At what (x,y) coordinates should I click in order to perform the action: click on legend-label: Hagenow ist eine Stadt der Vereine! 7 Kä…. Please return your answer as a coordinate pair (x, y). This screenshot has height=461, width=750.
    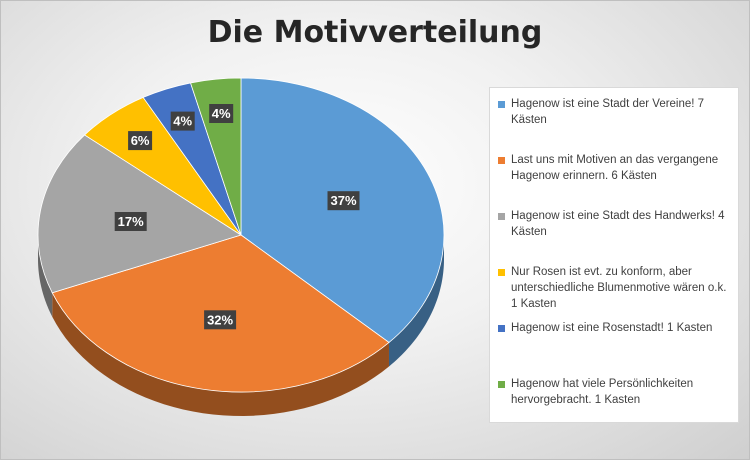
    Looking at the image, I should click on (608, 112).